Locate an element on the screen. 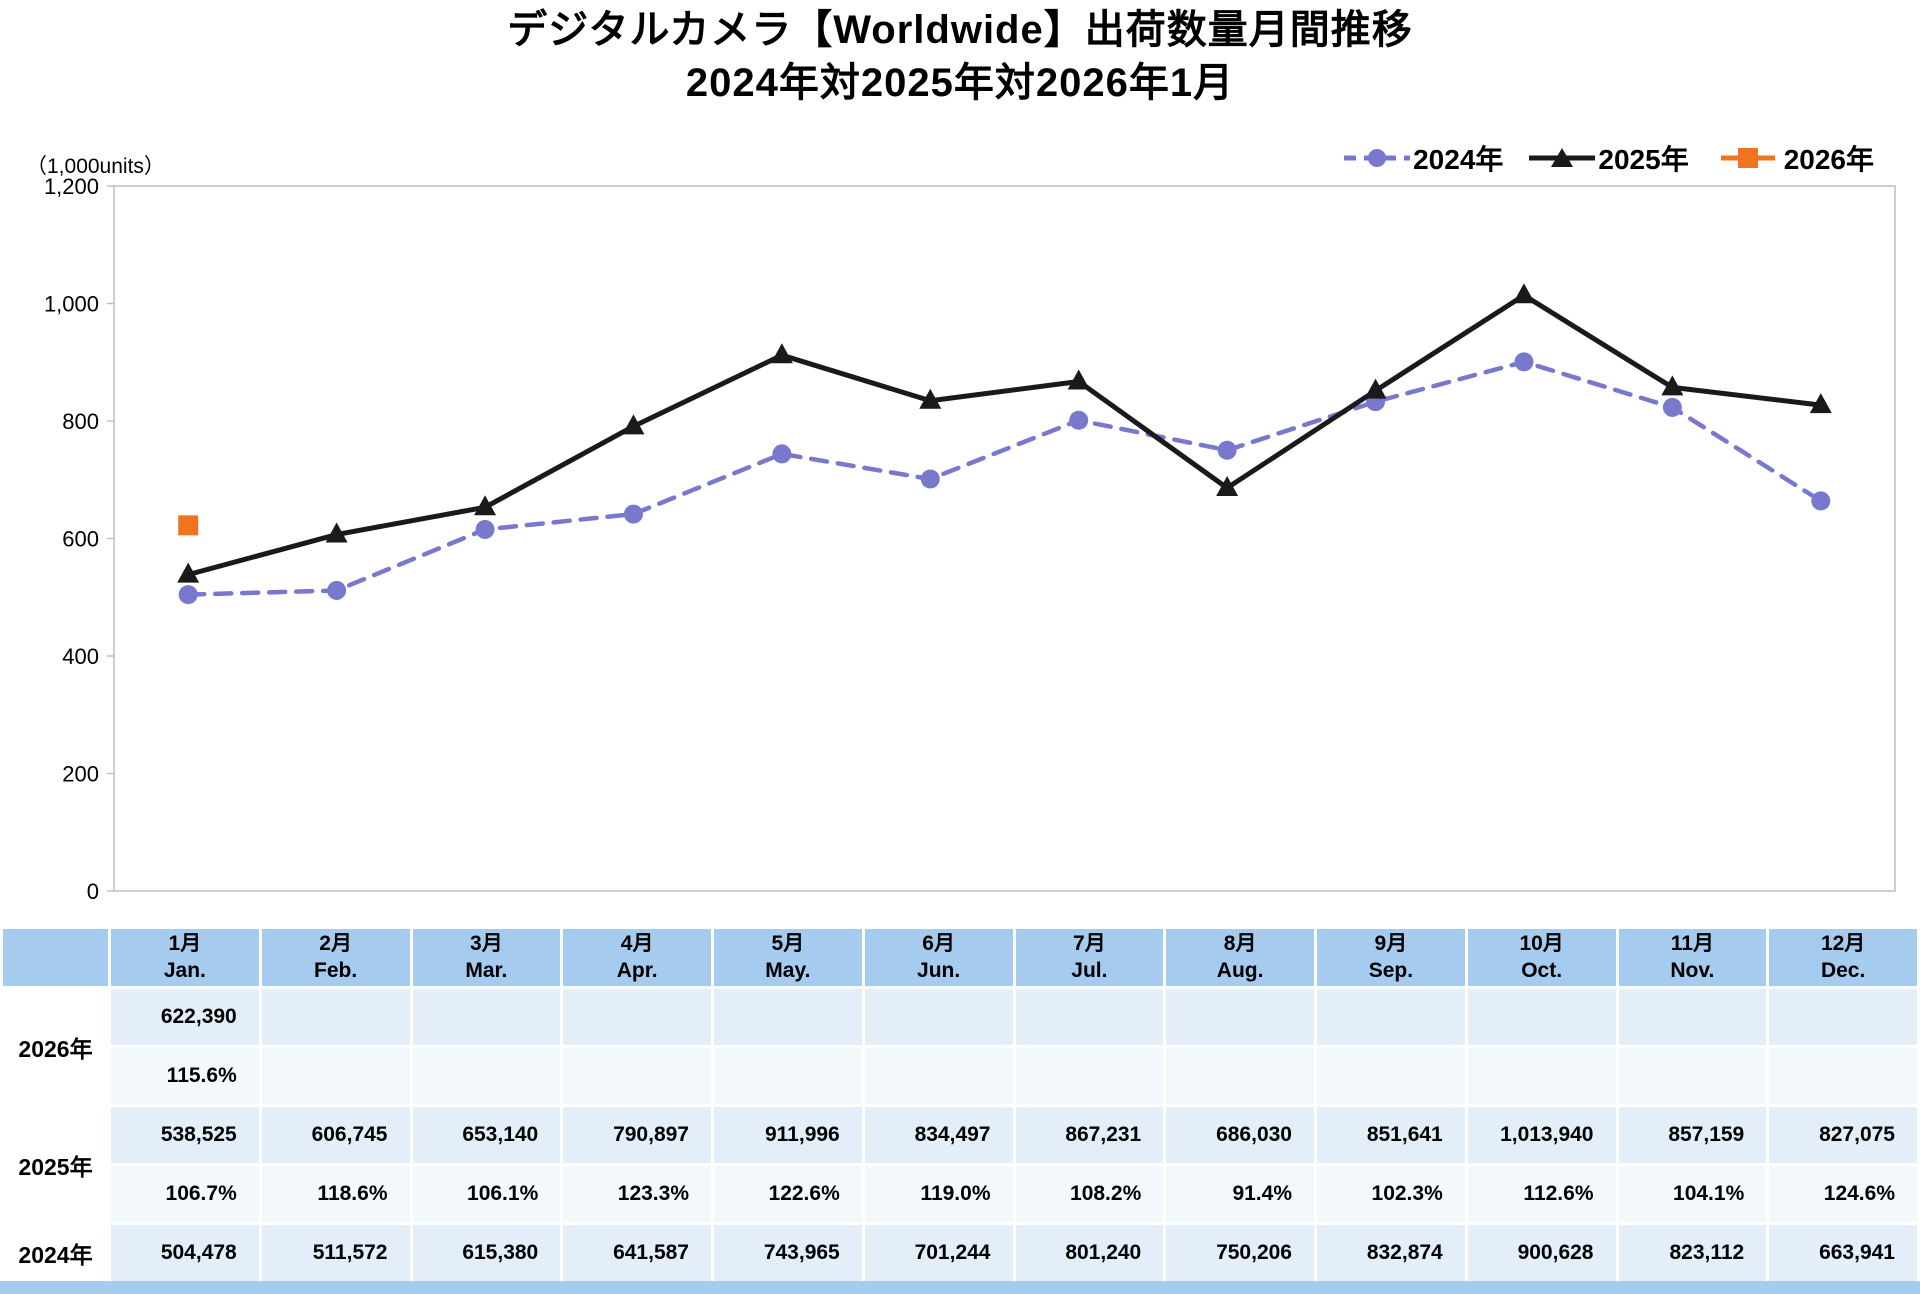  row-label: 2025年 is located at coordinates (55, 1164).